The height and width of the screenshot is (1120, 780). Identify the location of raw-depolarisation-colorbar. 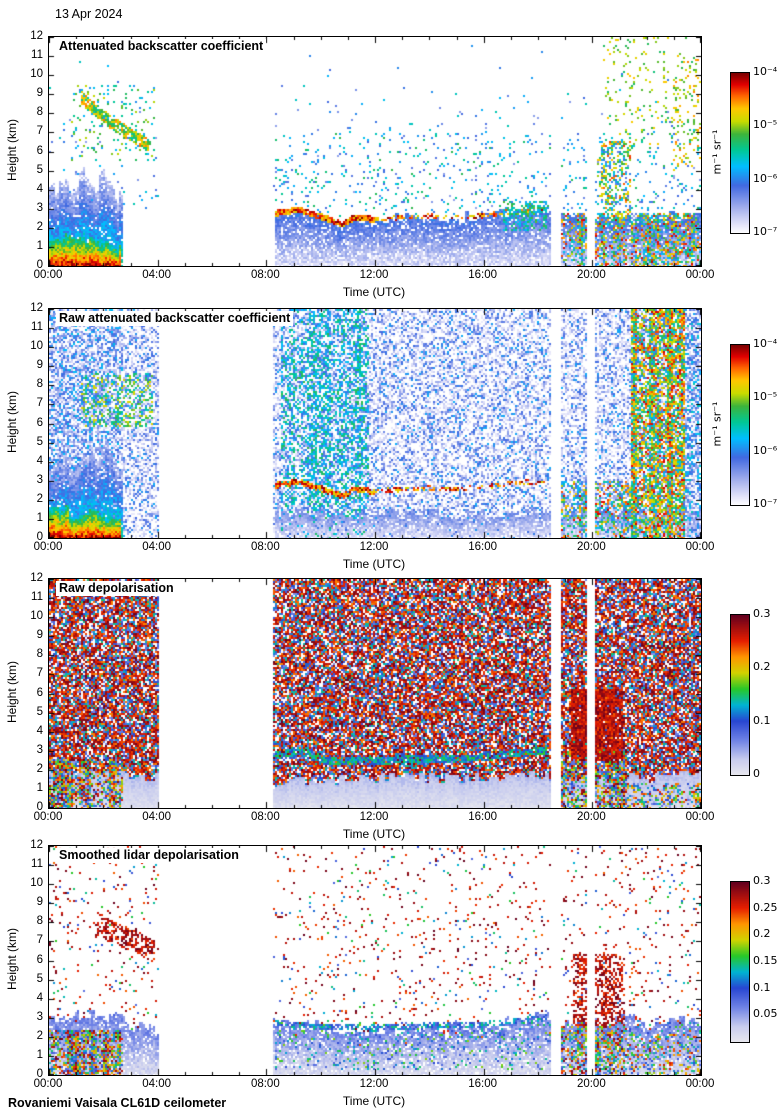
(740, 695).